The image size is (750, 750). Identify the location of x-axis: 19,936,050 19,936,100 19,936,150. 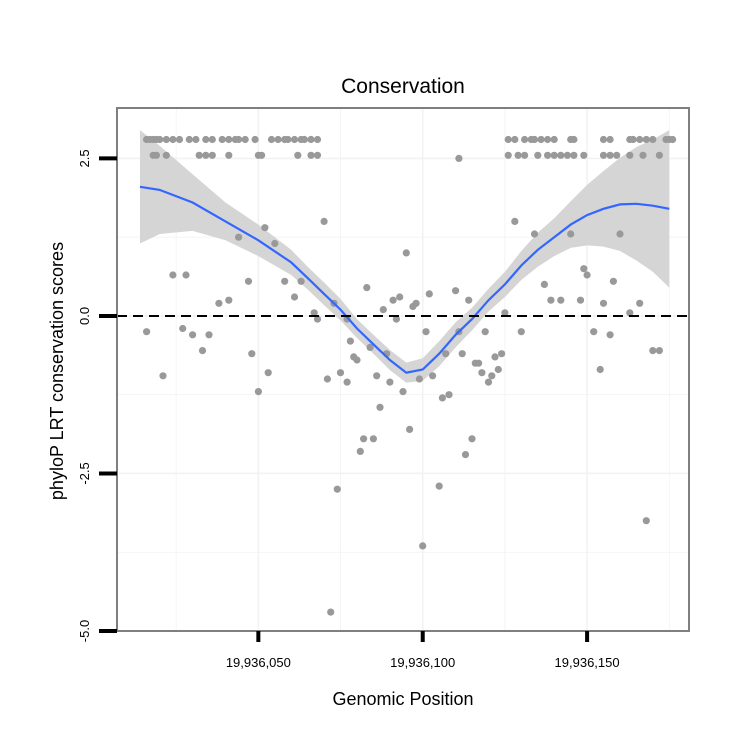
(423, 650).